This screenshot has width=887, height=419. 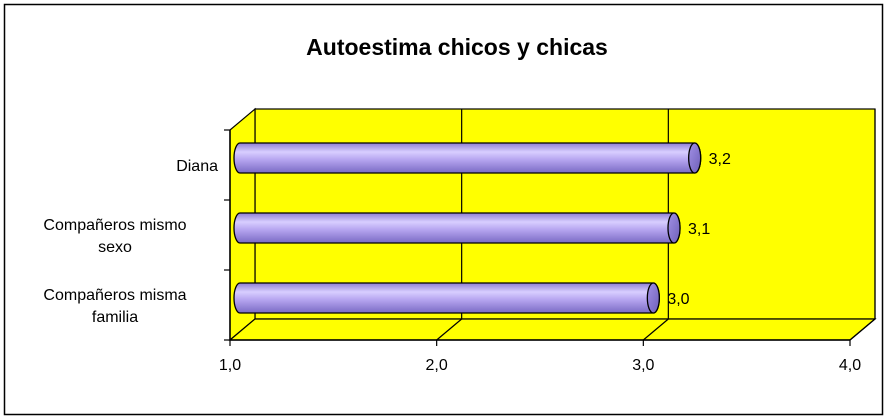 I want to click on category-label: Diana, so click(x=197, y=166).